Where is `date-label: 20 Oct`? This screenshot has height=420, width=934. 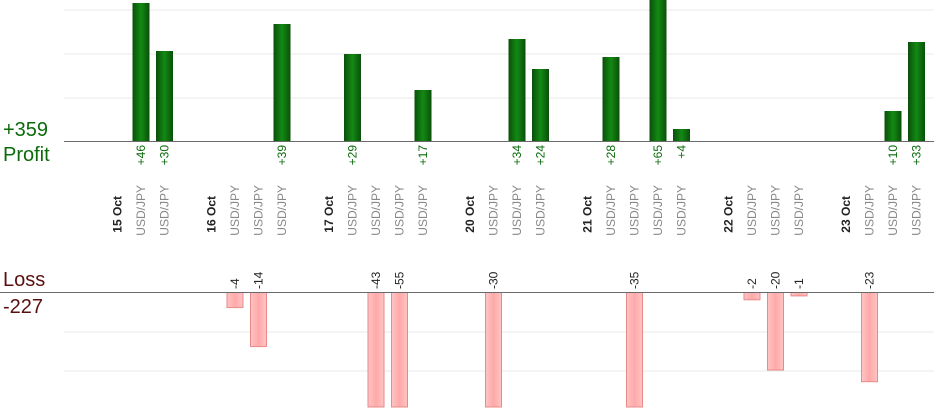 date-label: 20 Oct is located at coordinates (470, 214).